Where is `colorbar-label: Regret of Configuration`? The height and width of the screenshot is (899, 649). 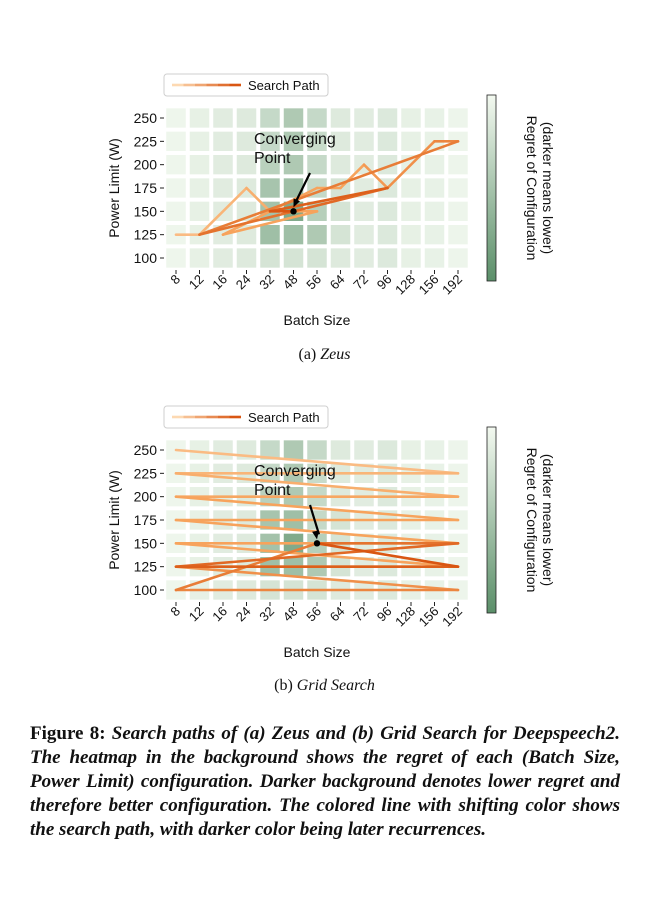
colorbar-label: Regret of Configuration is located at coordinates (532, 188).